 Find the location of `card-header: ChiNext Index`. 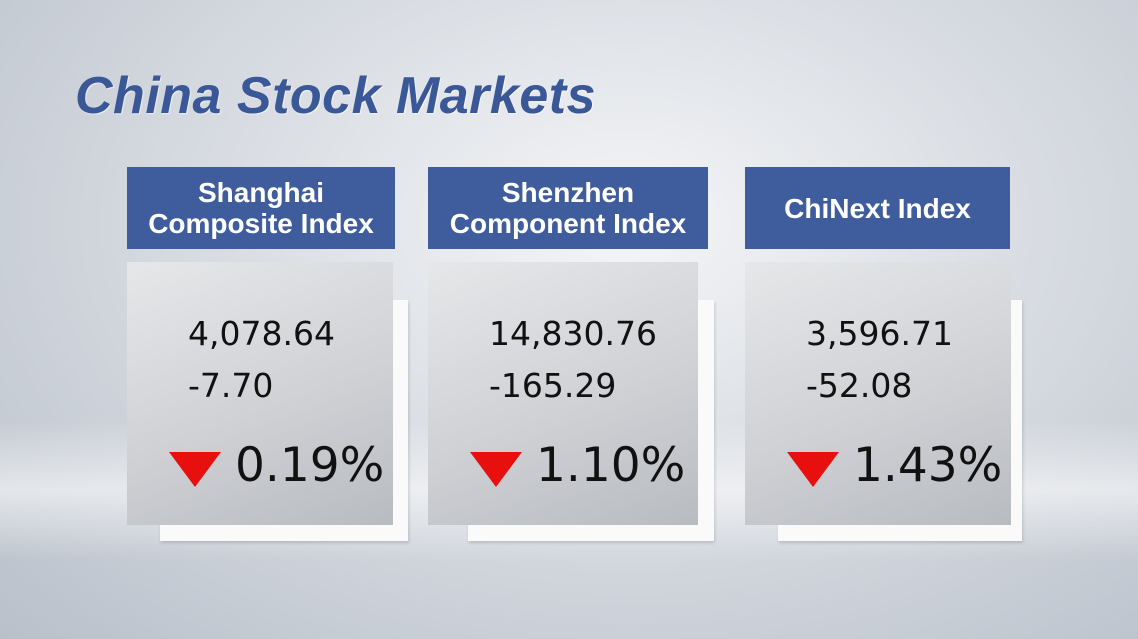

card-header: ChiNext Index is located at coordinates (877, 208).